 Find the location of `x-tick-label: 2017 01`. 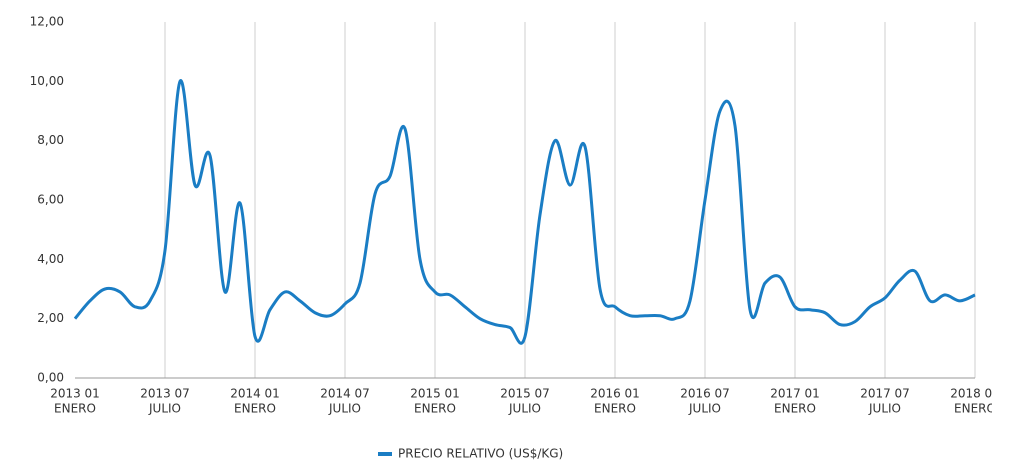

x-tick-label: 2017 01 is located at coordinates (795, 394).